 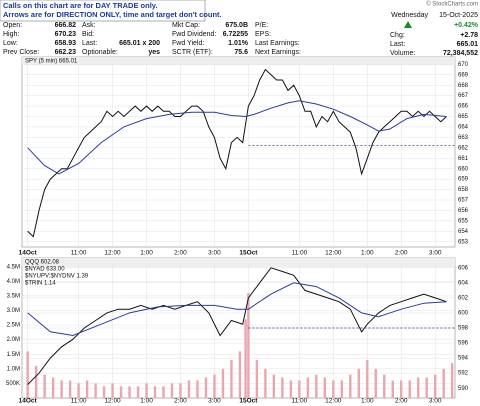 I want to click on stat-label: Chg:, so click(x=397, y=35).